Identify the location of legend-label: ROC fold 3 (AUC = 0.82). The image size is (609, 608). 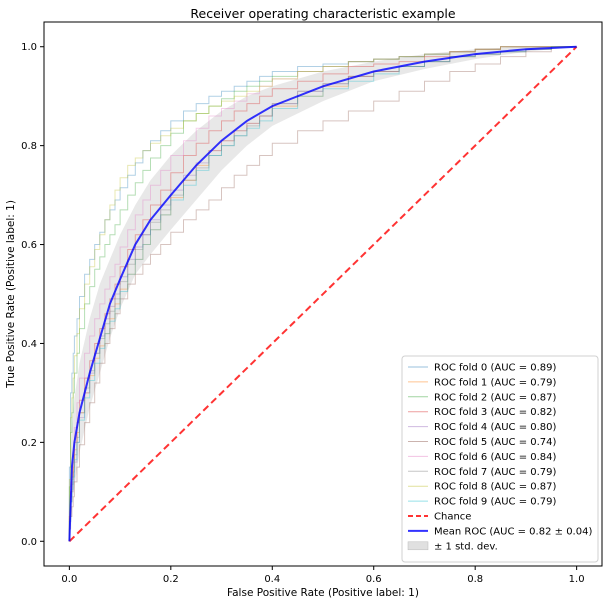
(495, 412).